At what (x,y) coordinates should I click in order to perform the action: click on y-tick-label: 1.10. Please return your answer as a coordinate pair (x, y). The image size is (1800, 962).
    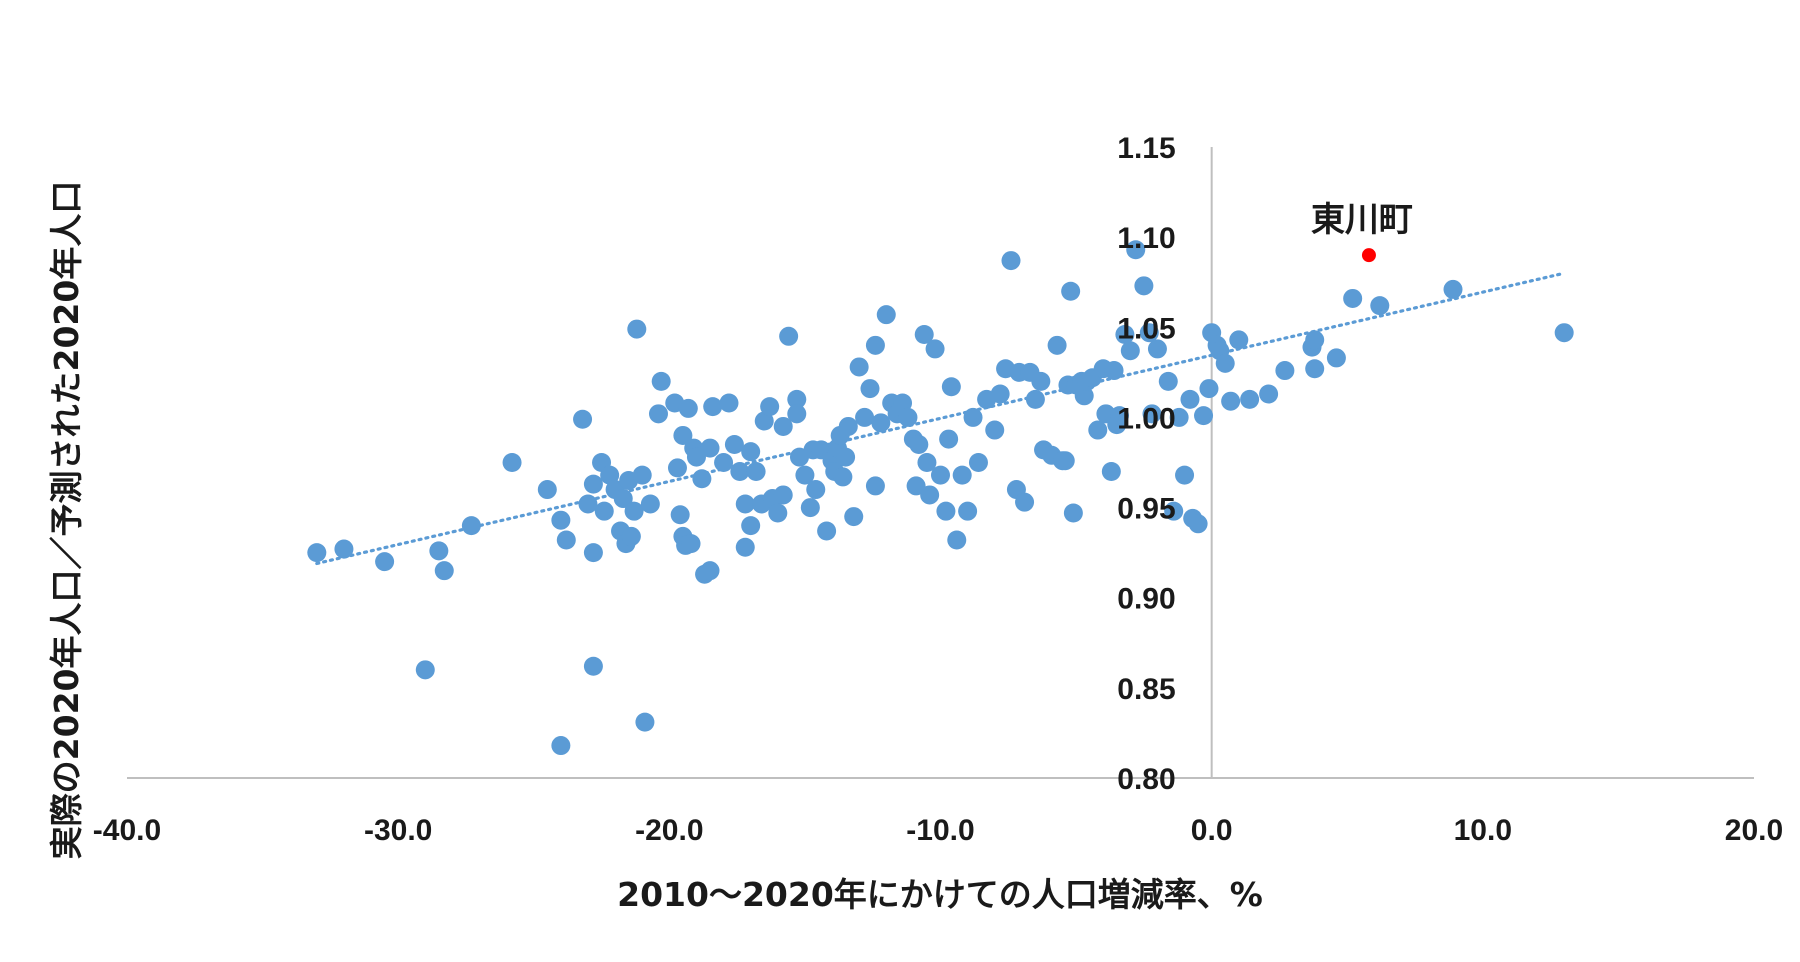
    Looking at the image, I should click on (1146, 238).